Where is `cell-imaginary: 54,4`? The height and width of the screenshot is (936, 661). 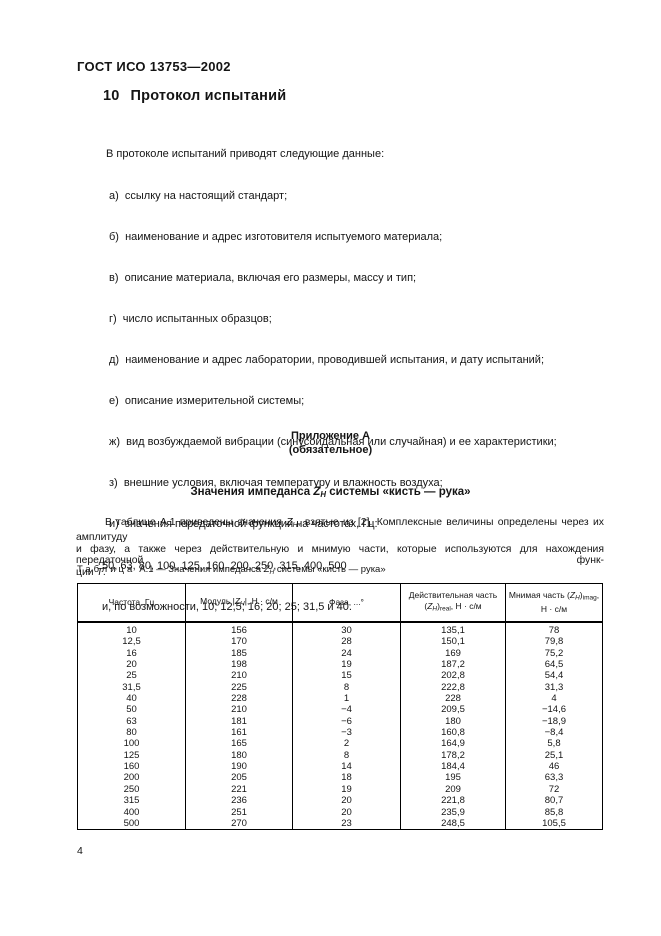
cell-imaginary: 54,4 is located at coordinates (554, 676).